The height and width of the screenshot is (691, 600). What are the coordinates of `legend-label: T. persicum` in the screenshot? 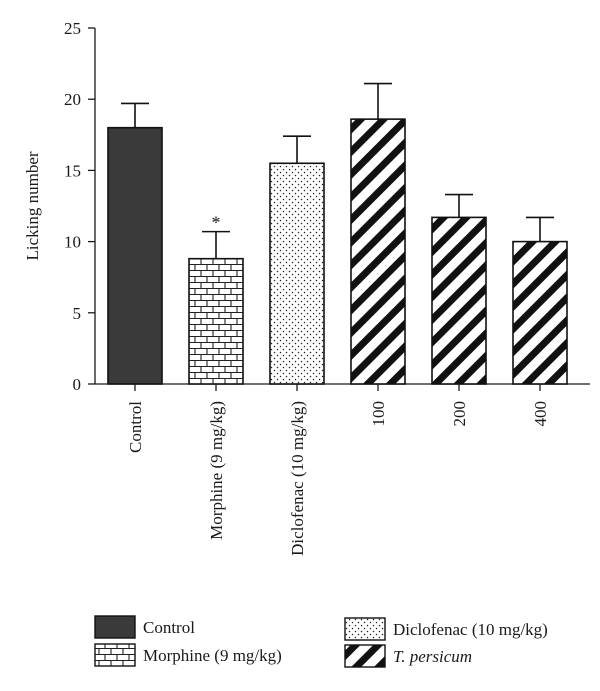 It's located at (432, 656).